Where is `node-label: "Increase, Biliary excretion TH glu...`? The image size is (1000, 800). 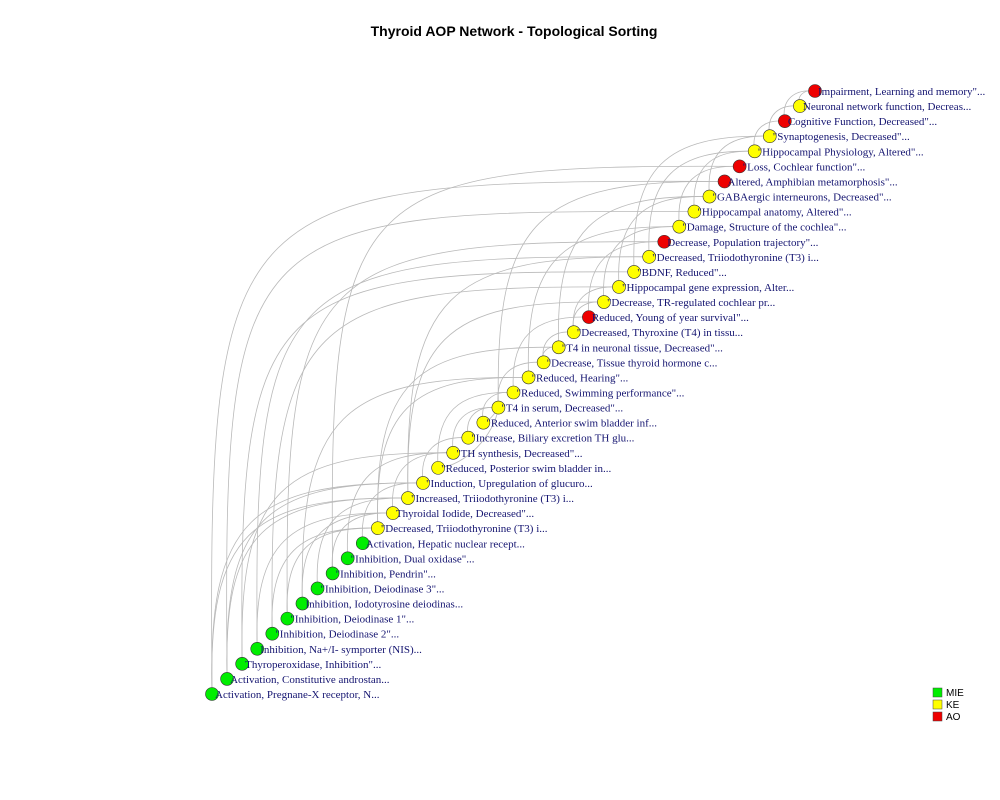
node-label: "Increase, Biliary excretion TH glu... is located at coordinates (552, 439).